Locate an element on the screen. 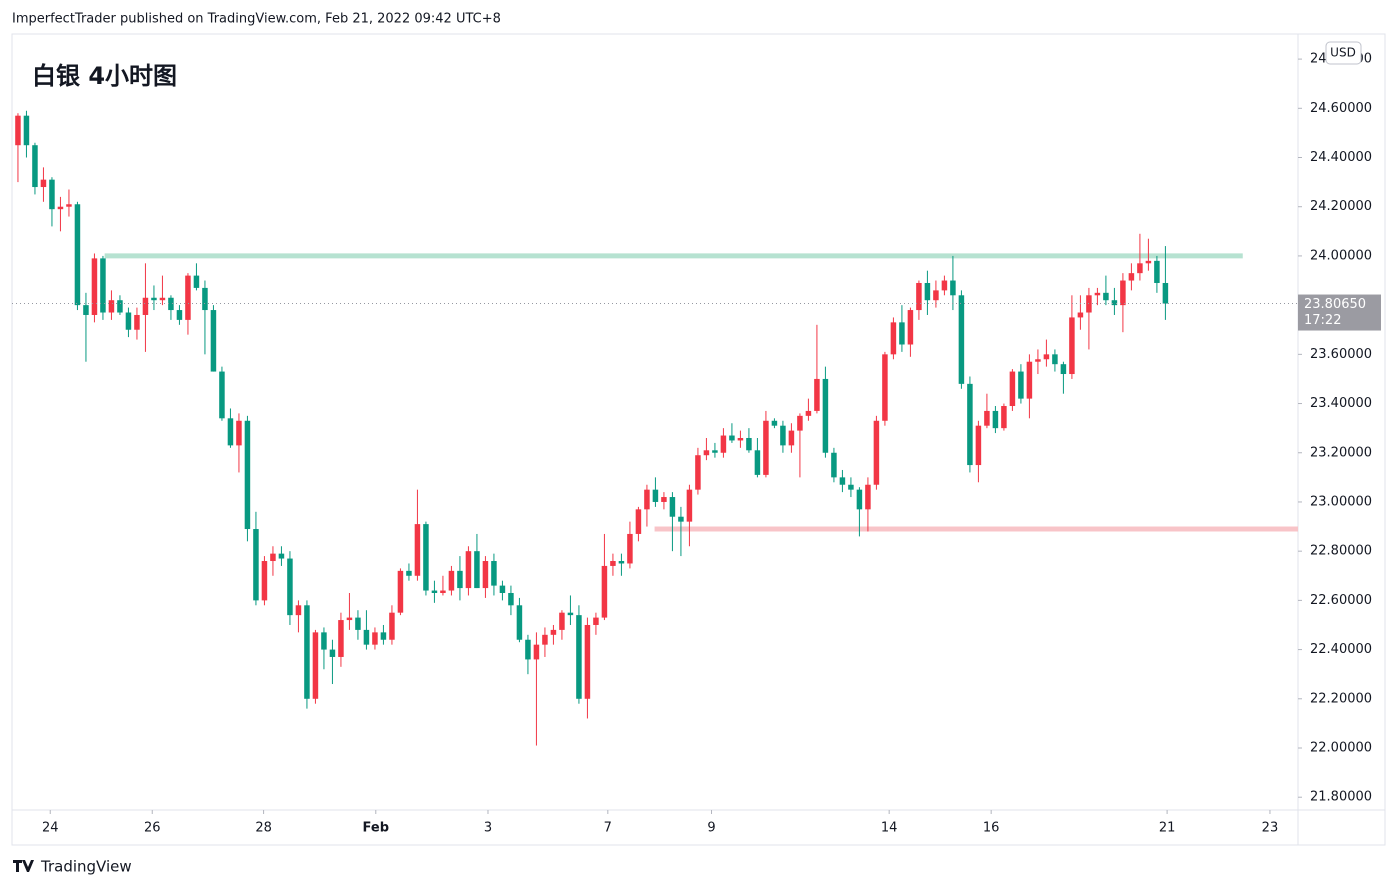  y-tick-label: 23.60000 is located at coordinates (1341, 354).